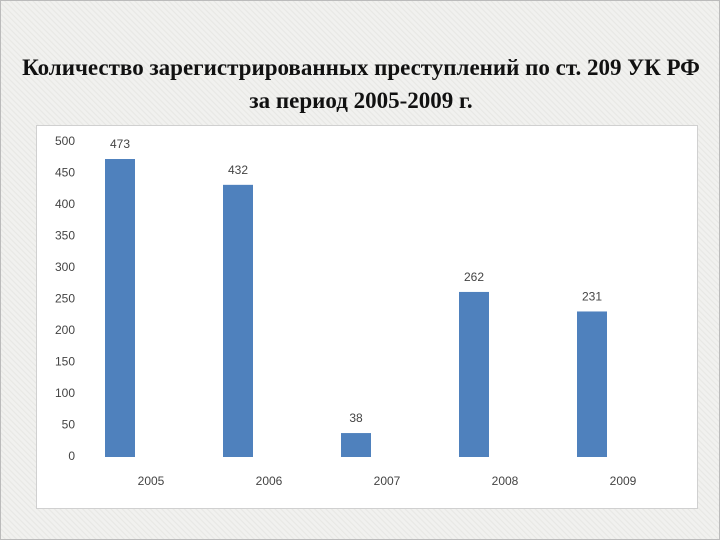 This screenshot has width=720, height=541. I want to click on x-tick-label: 2009, so click(623, 481).